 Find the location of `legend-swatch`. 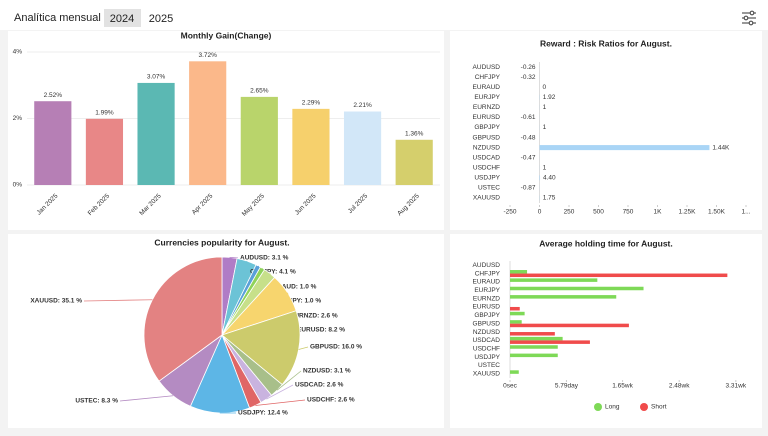

legend-swatch is located at coordinates (598, 407).